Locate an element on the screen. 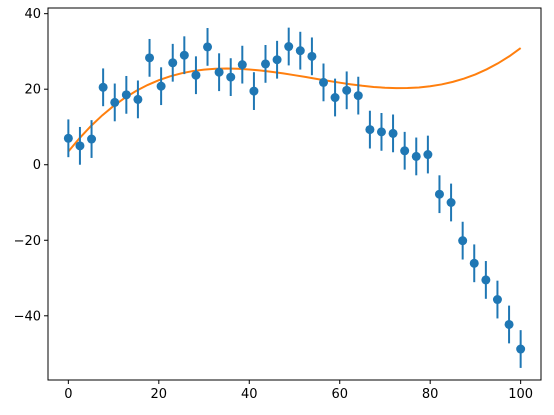 This screenshot has height=415, width=554. x-tick-label: 60 is located at coordinates (339, 394).